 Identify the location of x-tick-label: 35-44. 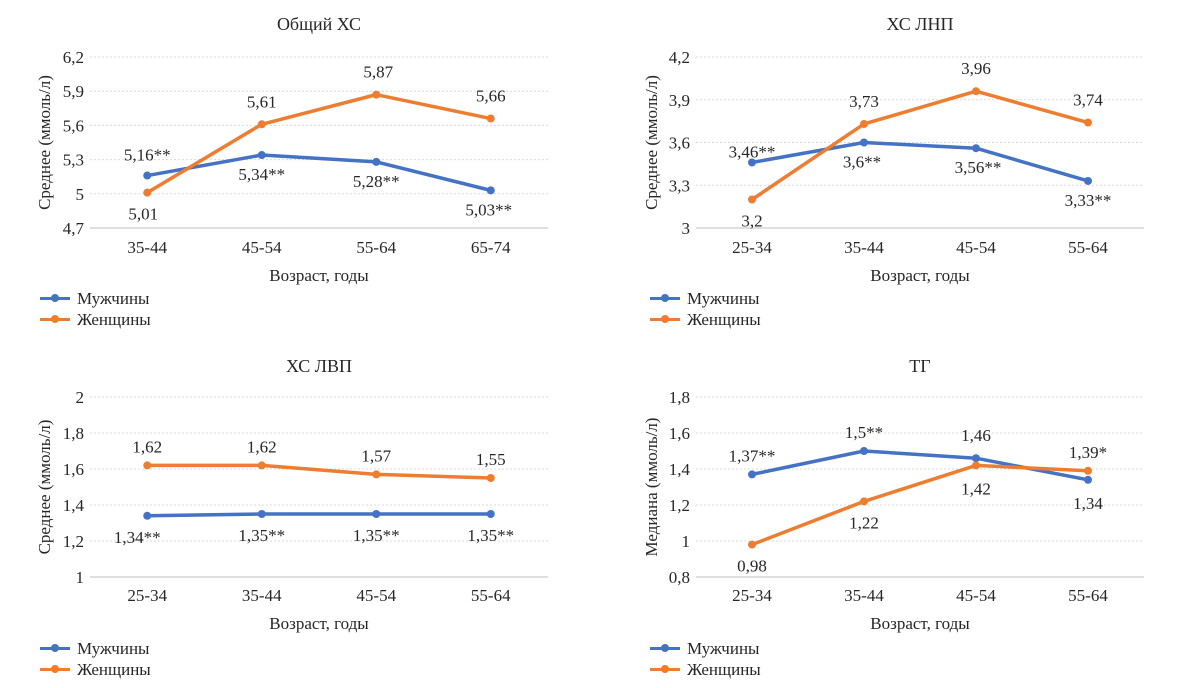
(262, 595).